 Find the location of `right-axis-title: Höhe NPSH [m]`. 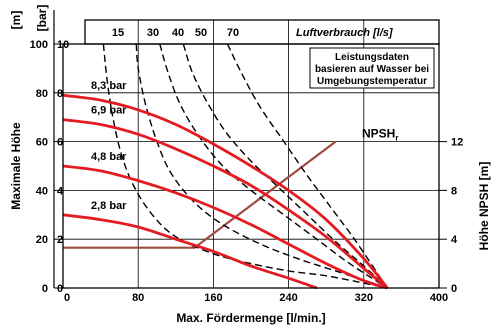

right-axis-title: Höhe NPSH [m] is located at coordinates (484, 206).